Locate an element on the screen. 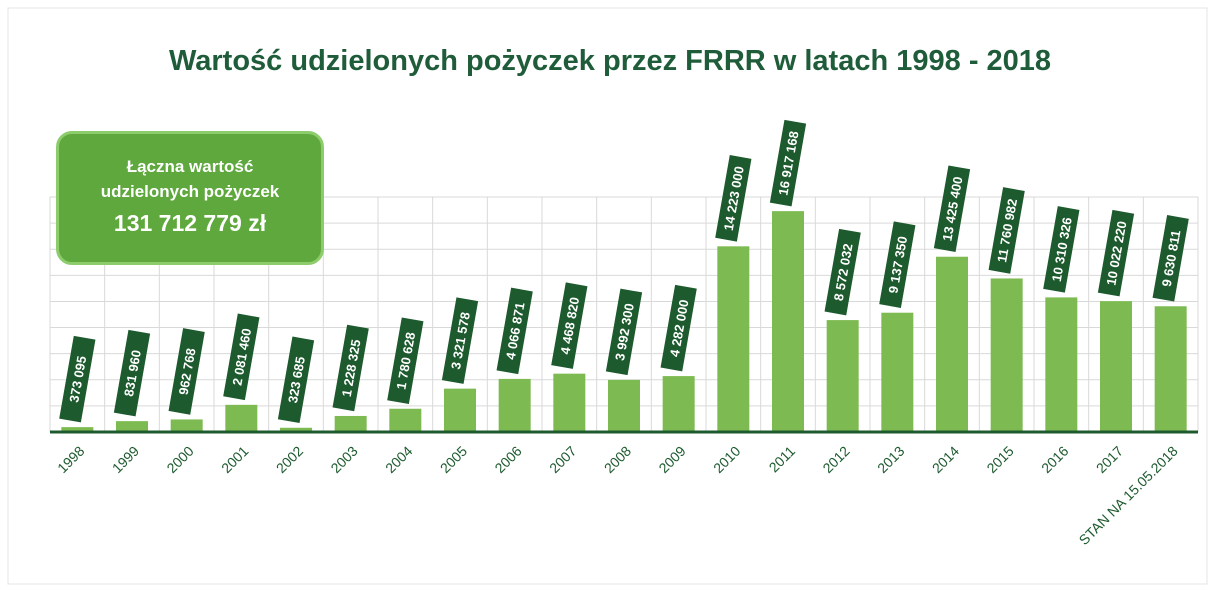 Image resolution: width=1215 pixels, height=592 pixels. value-label: 4 066 871 is located at coordinates (514, 331).